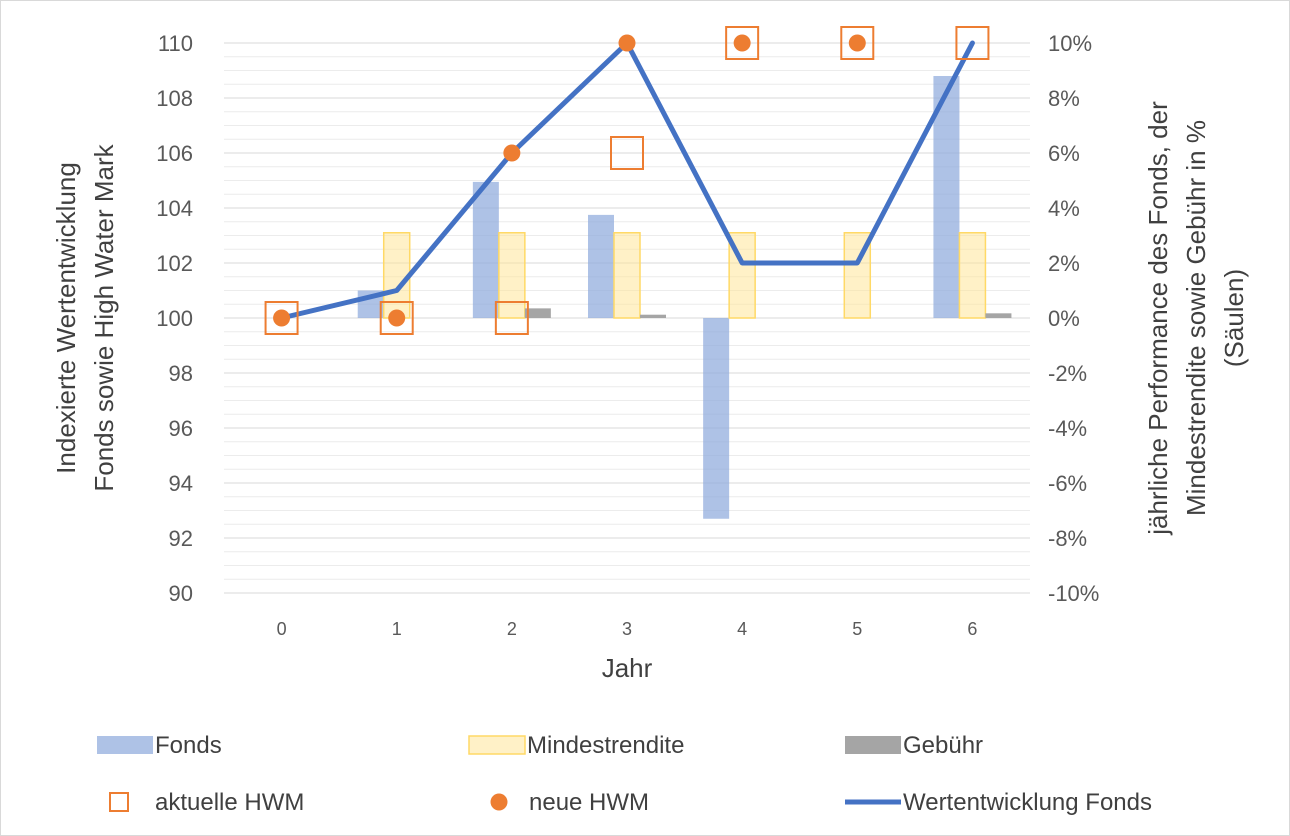 The image size is (1290, 836). I want to click on x-tick-label: 6, so click(972, 629).